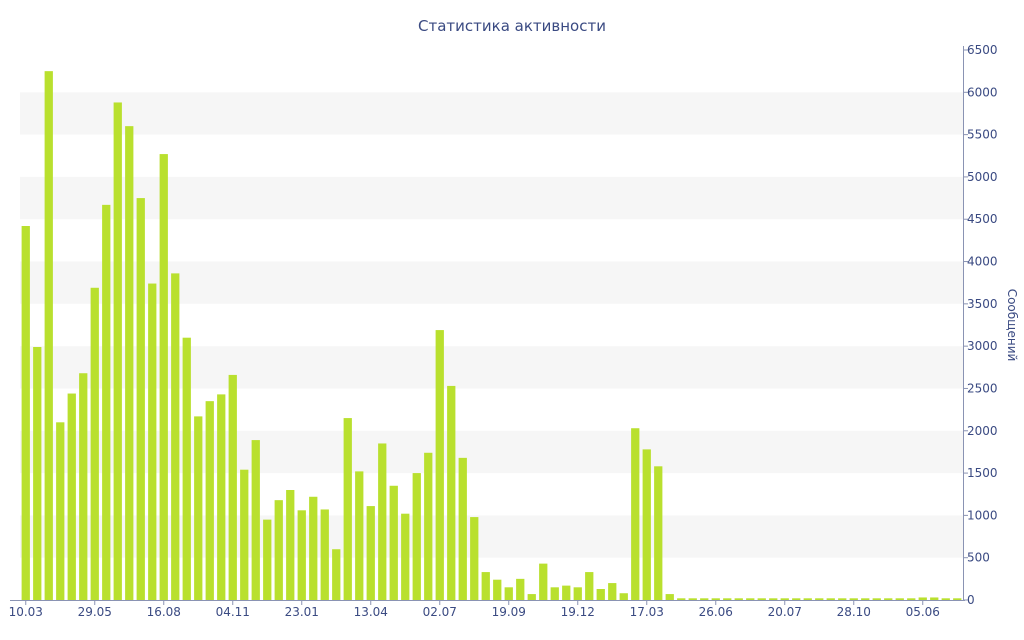  What do you see at coordinates (982, 346) in the screenshot?
I see `y-tick-label: 3000` at bounding box center [982, 346].